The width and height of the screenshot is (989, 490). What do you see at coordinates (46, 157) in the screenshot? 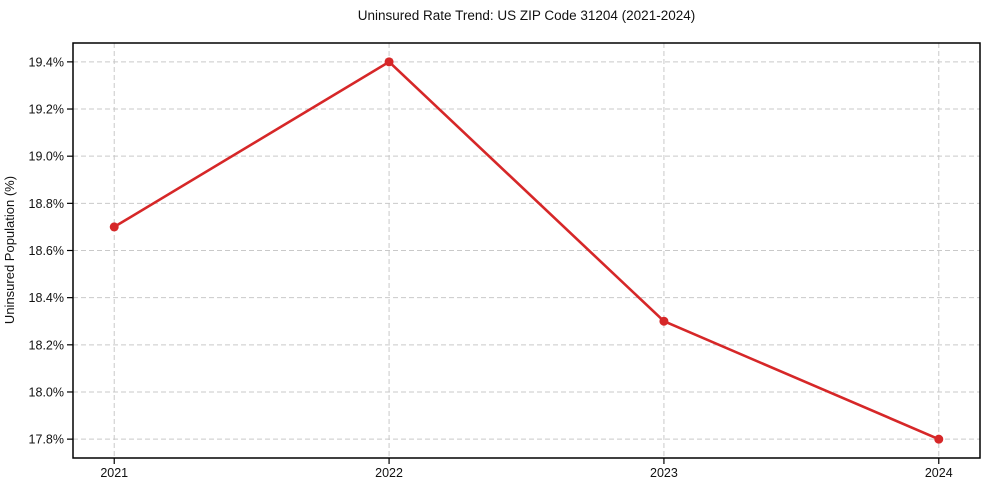
I see `y-tick-label: 19.0%` at bounding box center [46, 157].